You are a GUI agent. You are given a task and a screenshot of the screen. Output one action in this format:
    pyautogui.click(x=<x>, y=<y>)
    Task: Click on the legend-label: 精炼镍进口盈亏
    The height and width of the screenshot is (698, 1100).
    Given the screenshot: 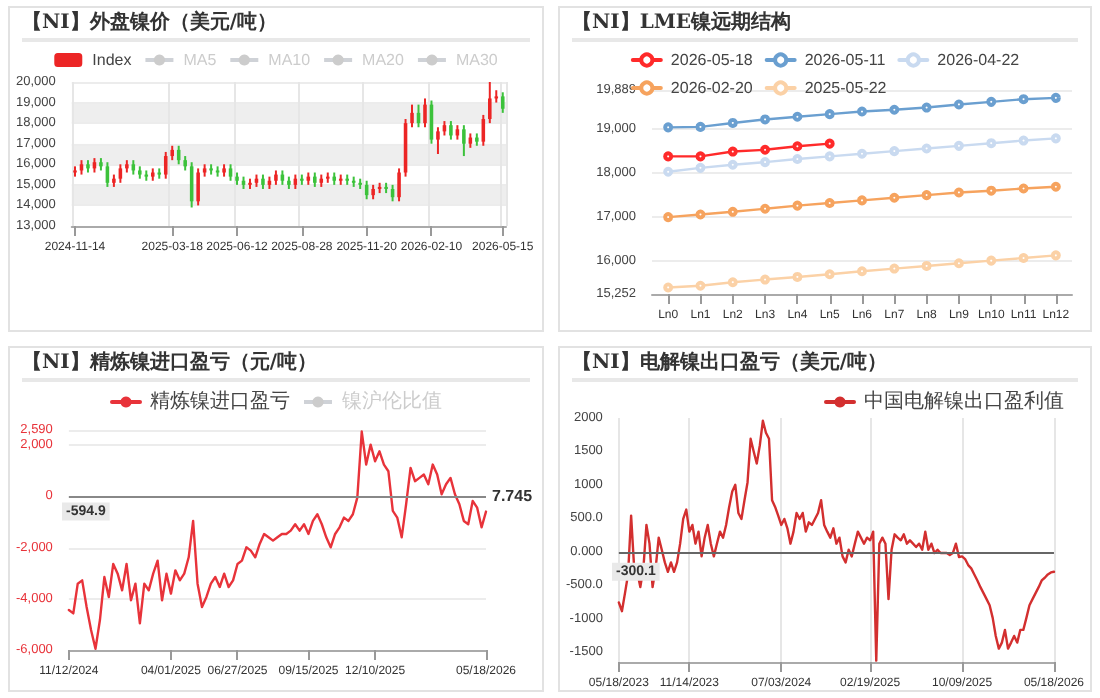 What is the action you would take?
    pyautogui.click(x=220, y=401)
    